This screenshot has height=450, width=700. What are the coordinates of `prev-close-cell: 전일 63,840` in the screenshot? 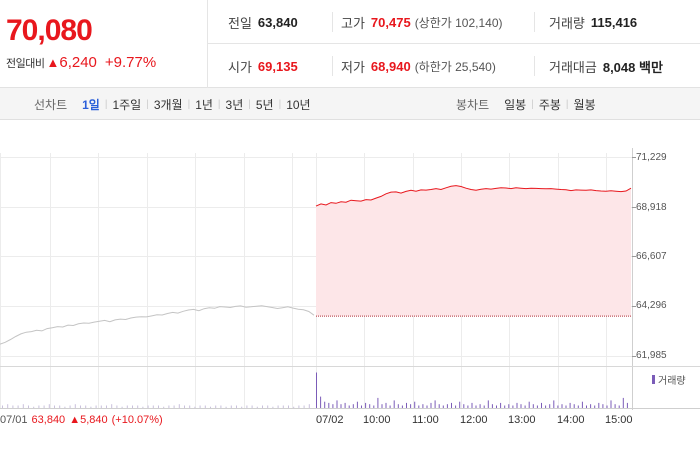 It's located at (263, 22).